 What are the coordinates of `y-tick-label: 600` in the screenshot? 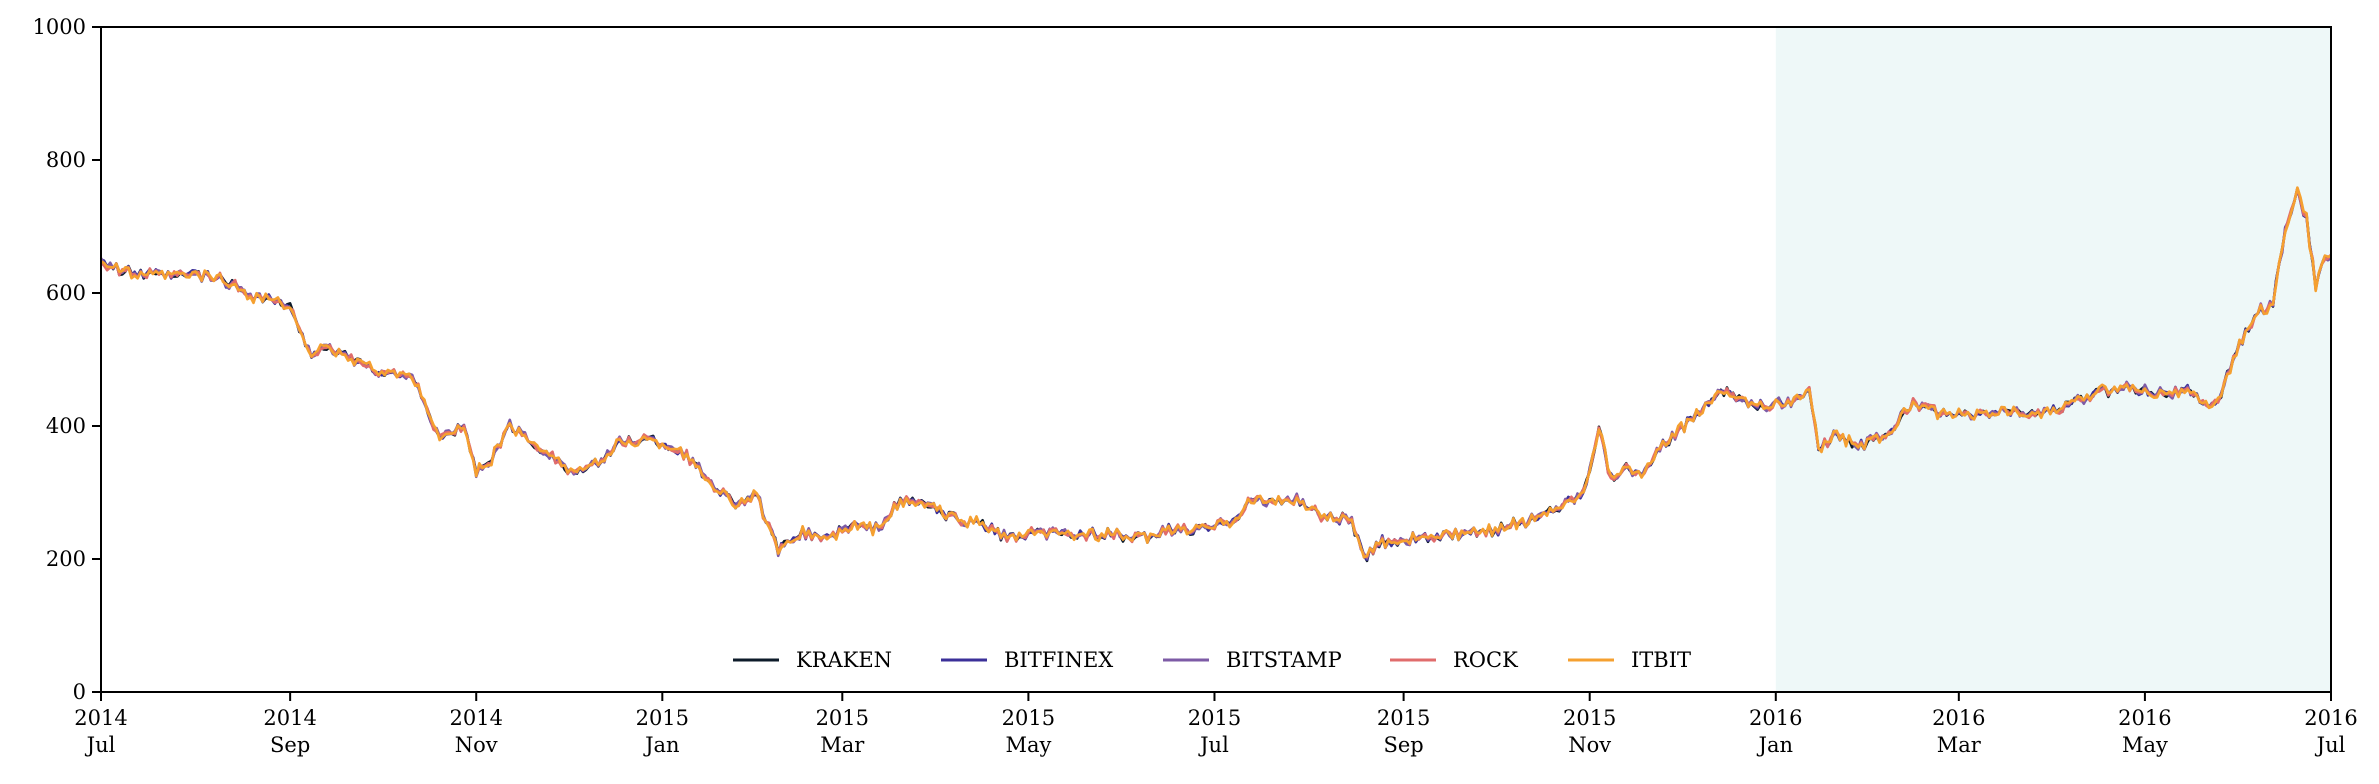 It's located at (66, 293).